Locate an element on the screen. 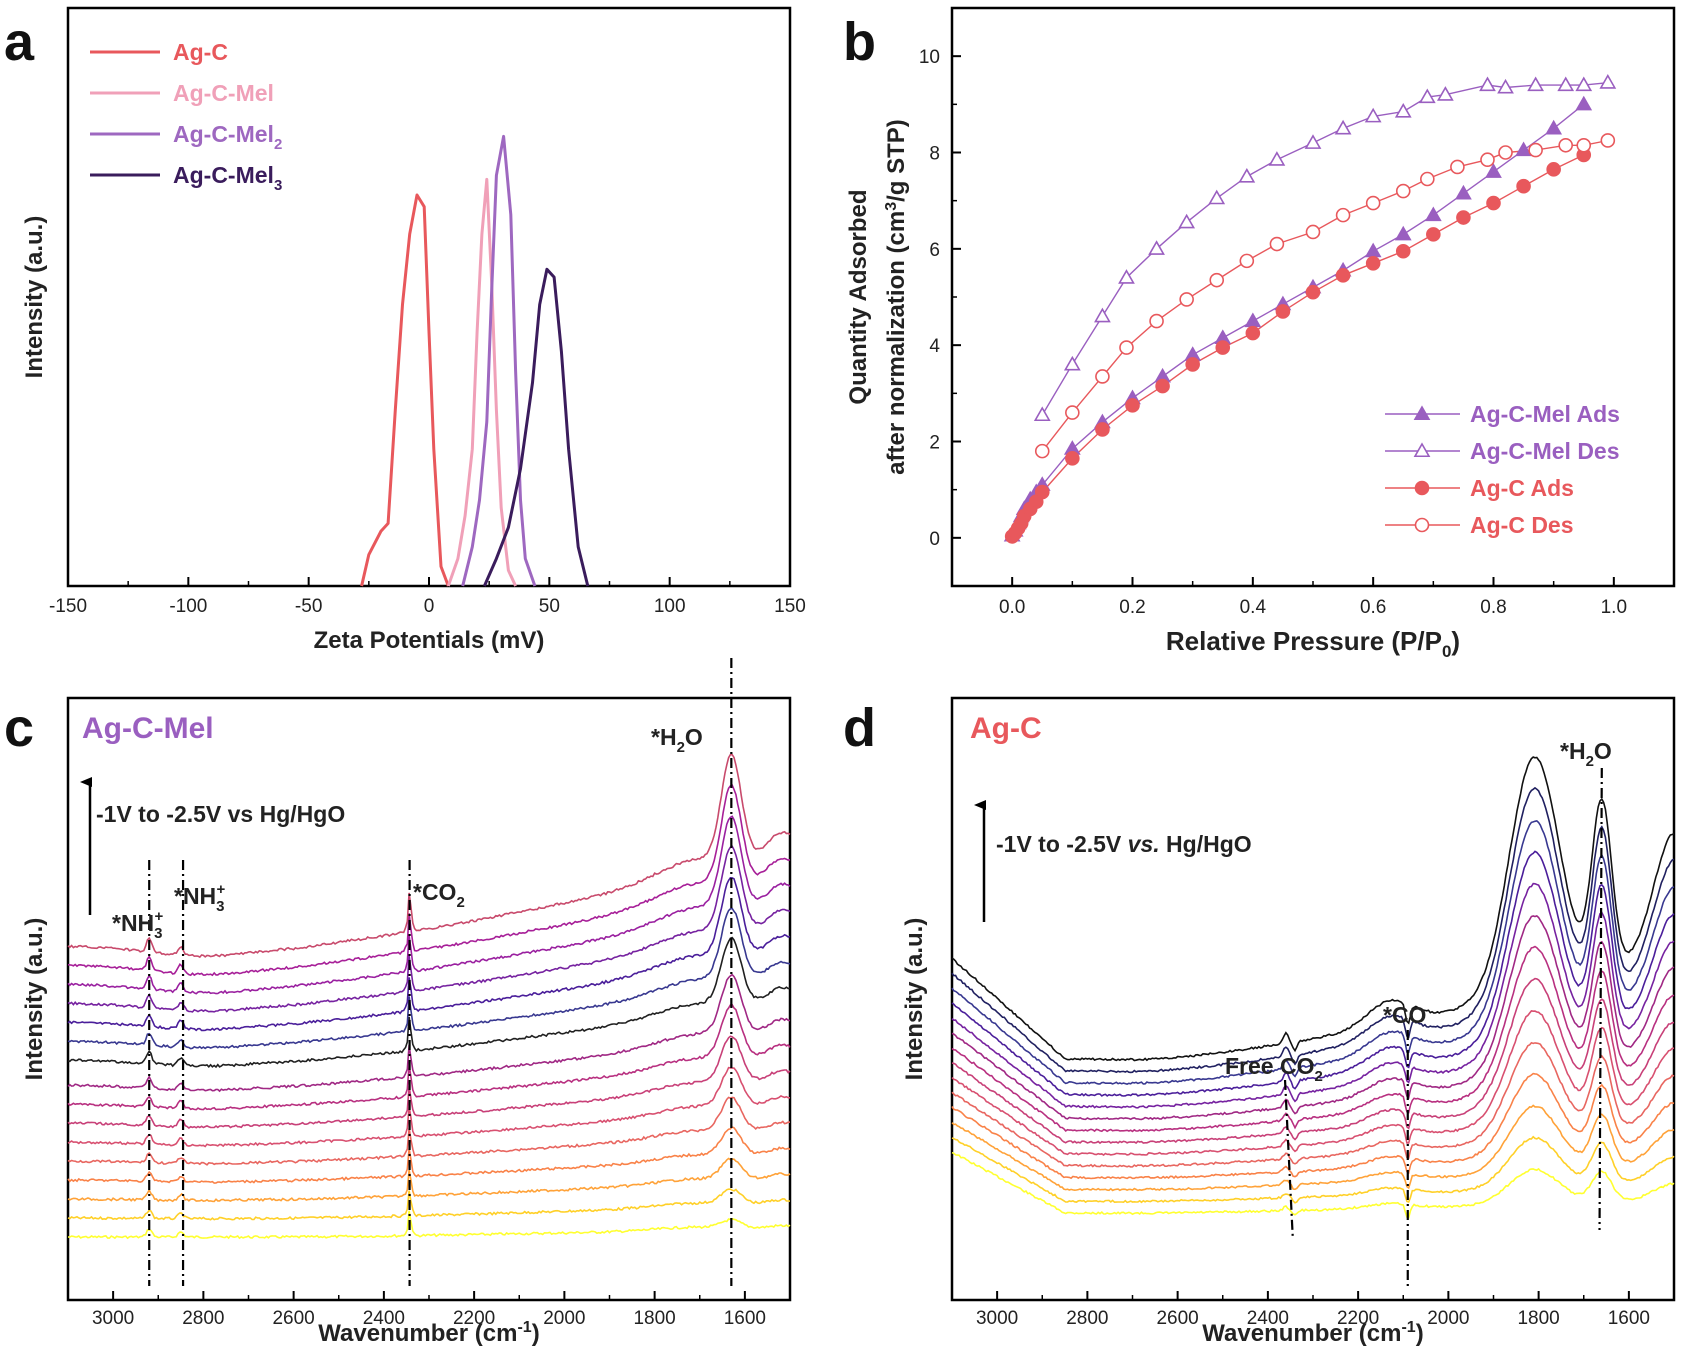 The image size is (1683, 1354). panel-b-y-label-line2: after normalization (cm3/g STP) is located at coordinates (896, 297).